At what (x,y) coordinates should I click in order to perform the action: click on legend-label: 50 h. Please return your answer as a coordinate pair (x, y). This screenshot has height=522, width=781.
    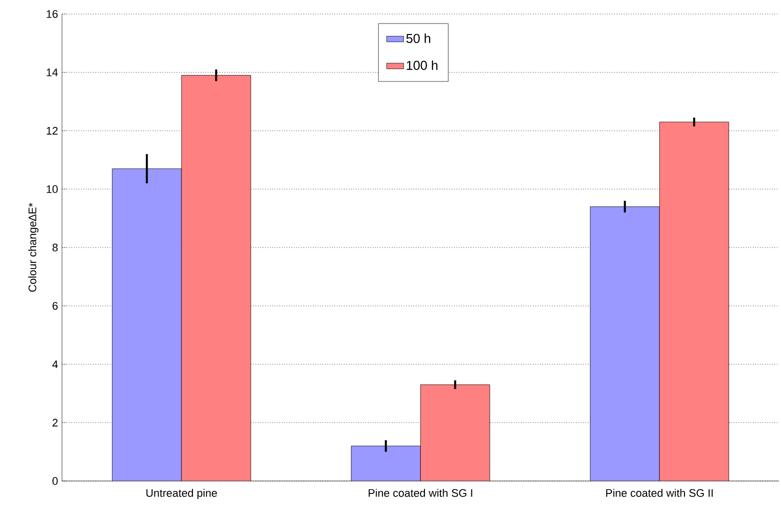
    Looking at the image, I should click on (418, 38).